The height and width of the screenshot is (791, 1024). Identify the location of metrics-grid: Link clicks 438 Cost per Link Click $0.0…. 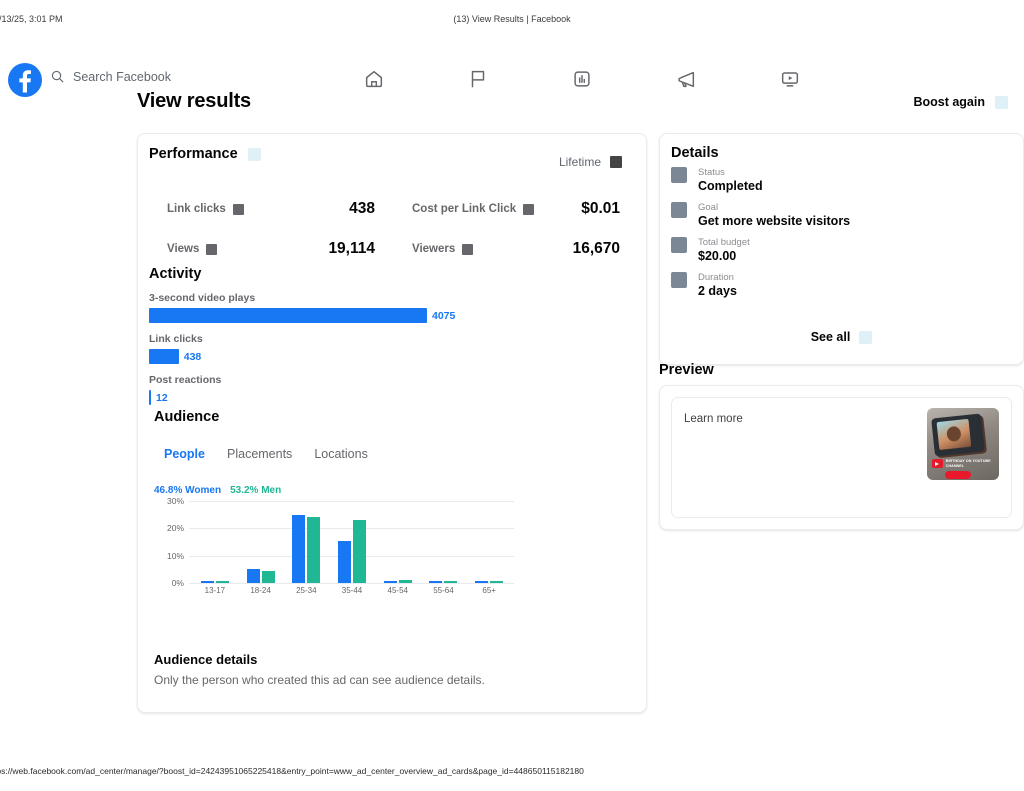
(393, 229).